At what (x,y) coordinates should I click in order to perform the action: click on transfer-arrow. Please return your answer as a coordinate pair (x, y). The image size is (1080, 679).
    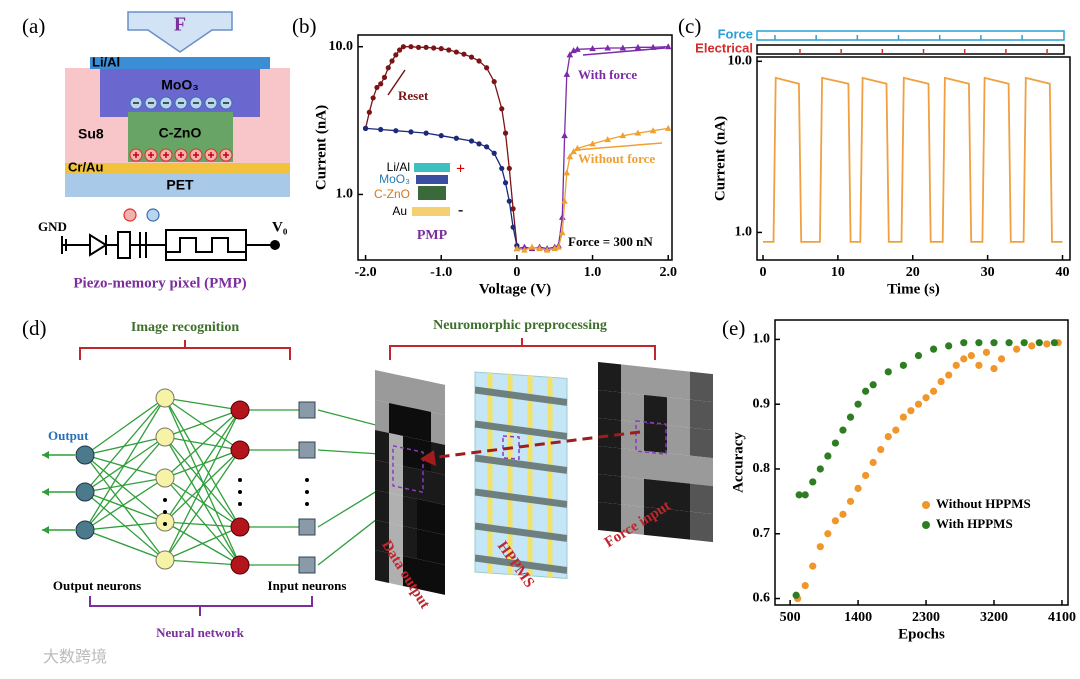
    Looking at the image, I should click on (535, 445).